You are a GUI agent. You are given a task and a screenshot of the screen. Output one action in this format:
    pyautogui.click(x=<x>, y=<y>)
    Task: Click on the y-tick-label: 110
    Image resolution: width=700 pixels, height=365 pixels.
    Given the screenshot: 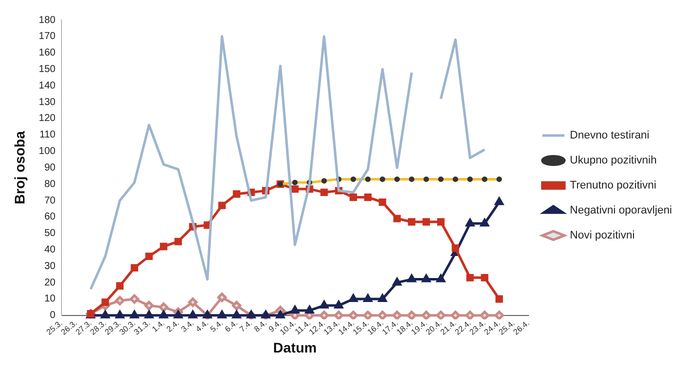 What is the action you would take?
    pyautogui.click(x=48, y=135)
    